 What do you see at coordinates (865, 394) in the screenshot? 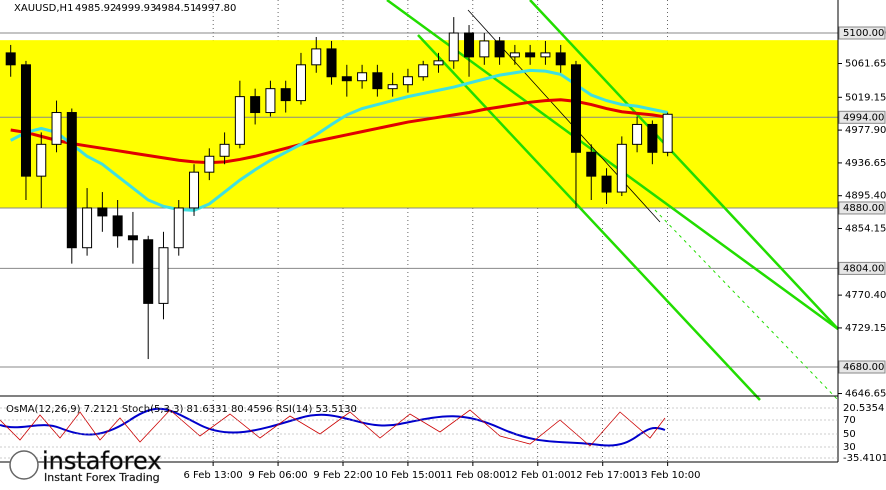
I see `y-tick-label: 4646.65` at bounding box center [865, 394].